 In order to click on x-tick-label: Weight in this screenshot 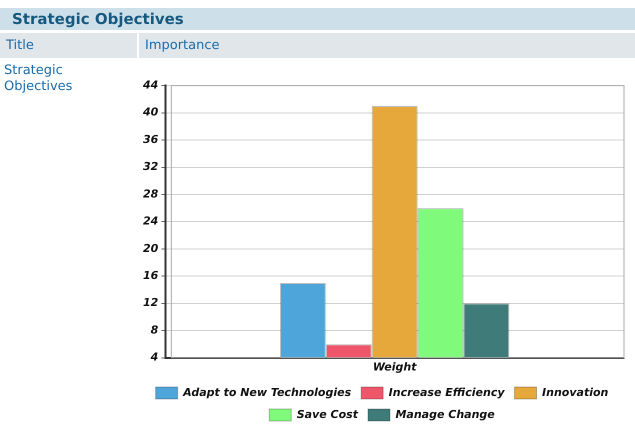, I will do `click(395, 367)`.